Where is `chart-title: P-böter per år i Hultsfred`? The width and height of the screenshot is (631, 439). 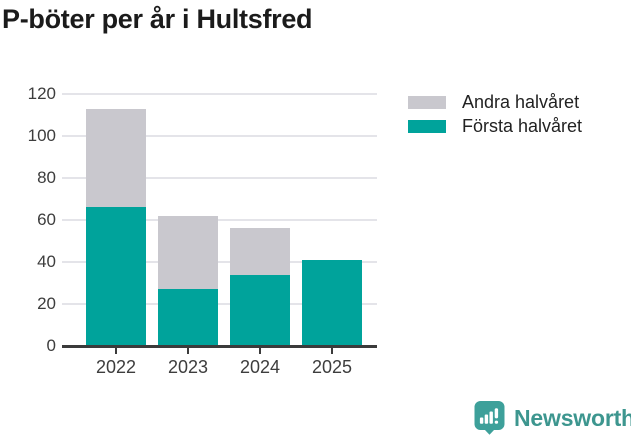
chart-title: P-böter per år i Hultsfred is located at coordinates (157, 19).